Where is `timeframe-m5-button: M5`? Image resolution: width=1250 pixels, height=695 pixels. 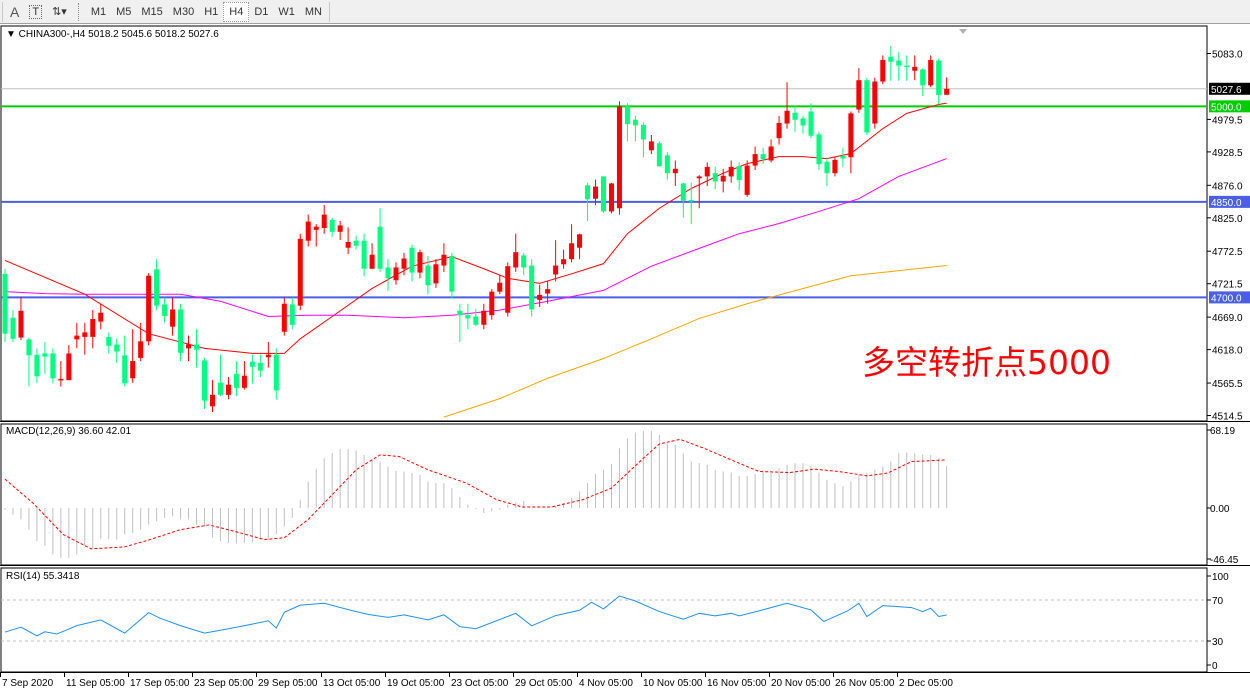
timeframe-m5-button: M5 is located at coordinates (124, 11).